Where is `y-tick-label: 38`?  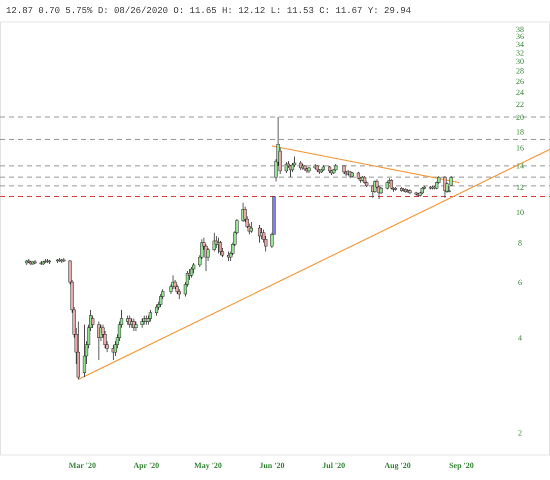 y-tick-label: 38 is located at coordinates (520, 29).